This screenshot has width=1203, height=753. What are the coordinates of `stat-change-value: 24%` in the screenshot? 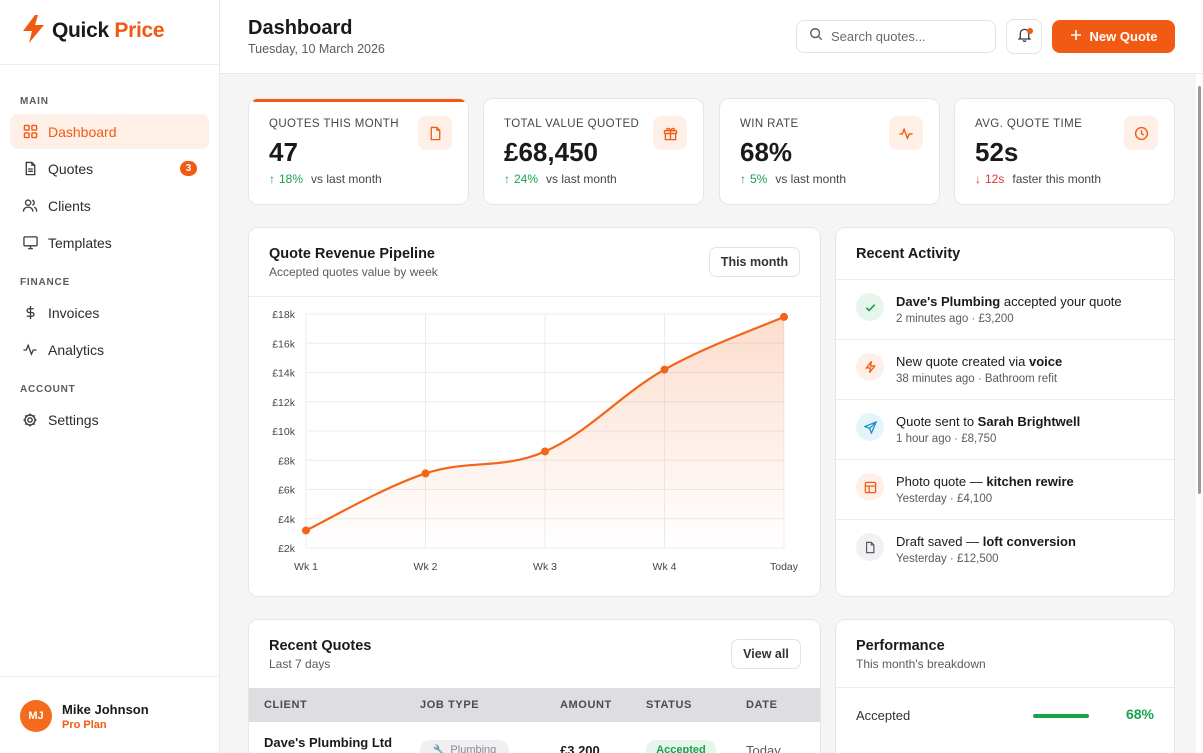 It's located at (526, 179).